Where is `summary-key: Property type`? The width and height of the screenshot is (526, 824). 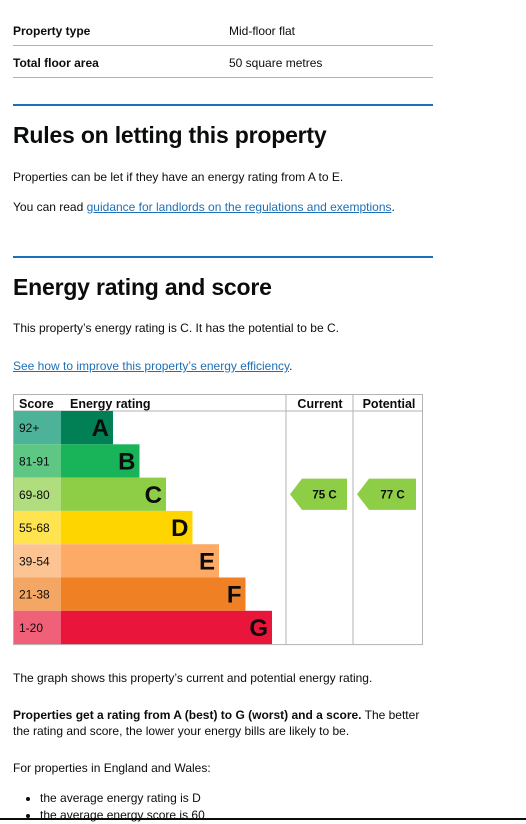
summary-key: Property type is located at coordinates (52, 31).